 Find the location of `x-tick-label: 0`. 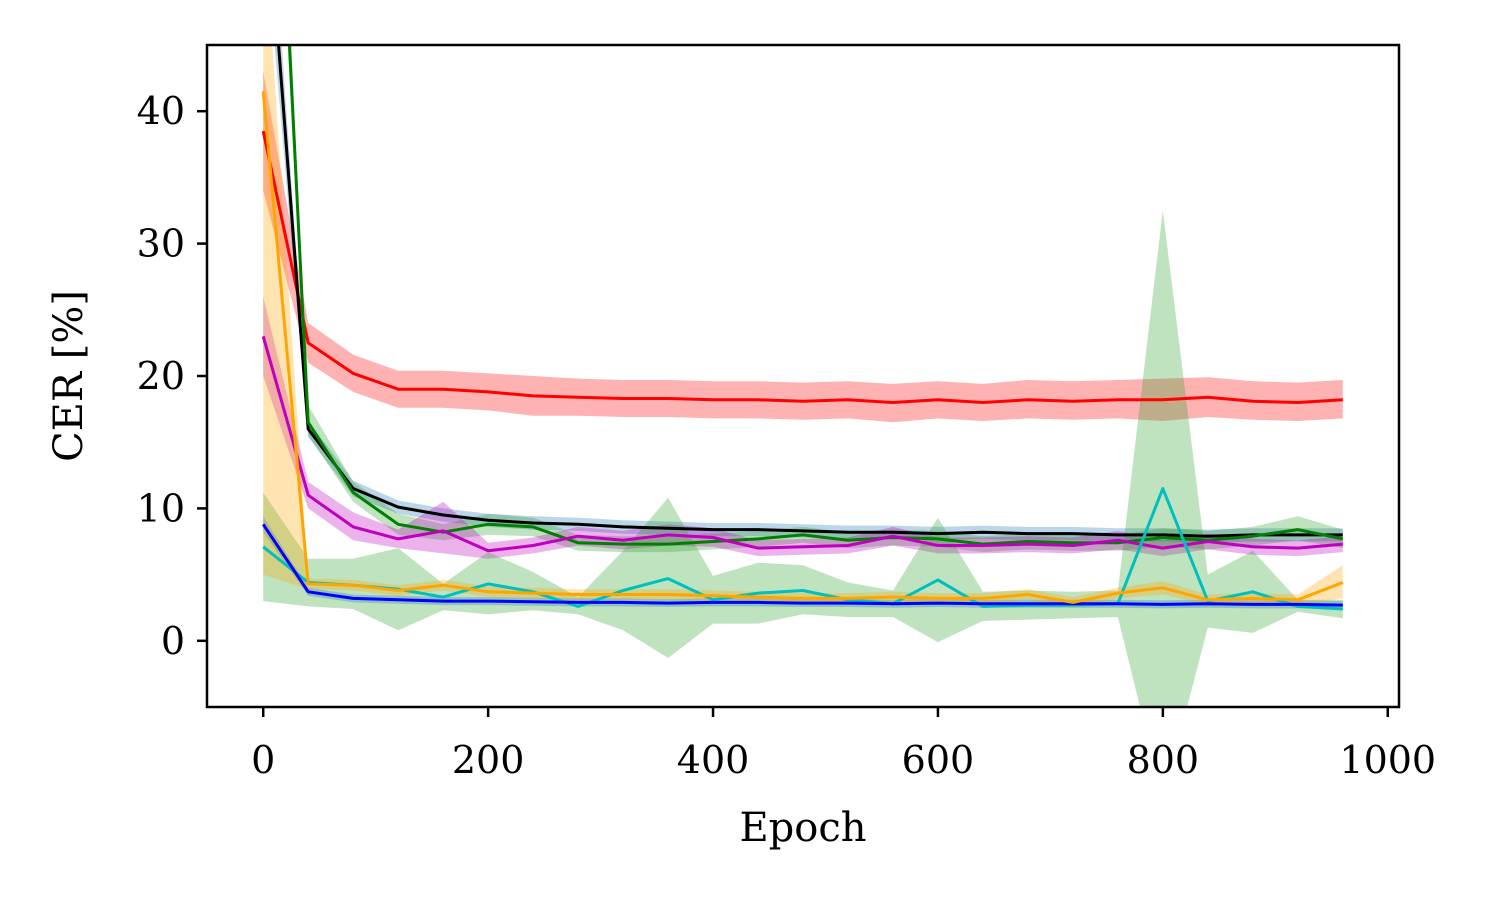

x-tick-label: 0 is located at coordinates (263, 760).